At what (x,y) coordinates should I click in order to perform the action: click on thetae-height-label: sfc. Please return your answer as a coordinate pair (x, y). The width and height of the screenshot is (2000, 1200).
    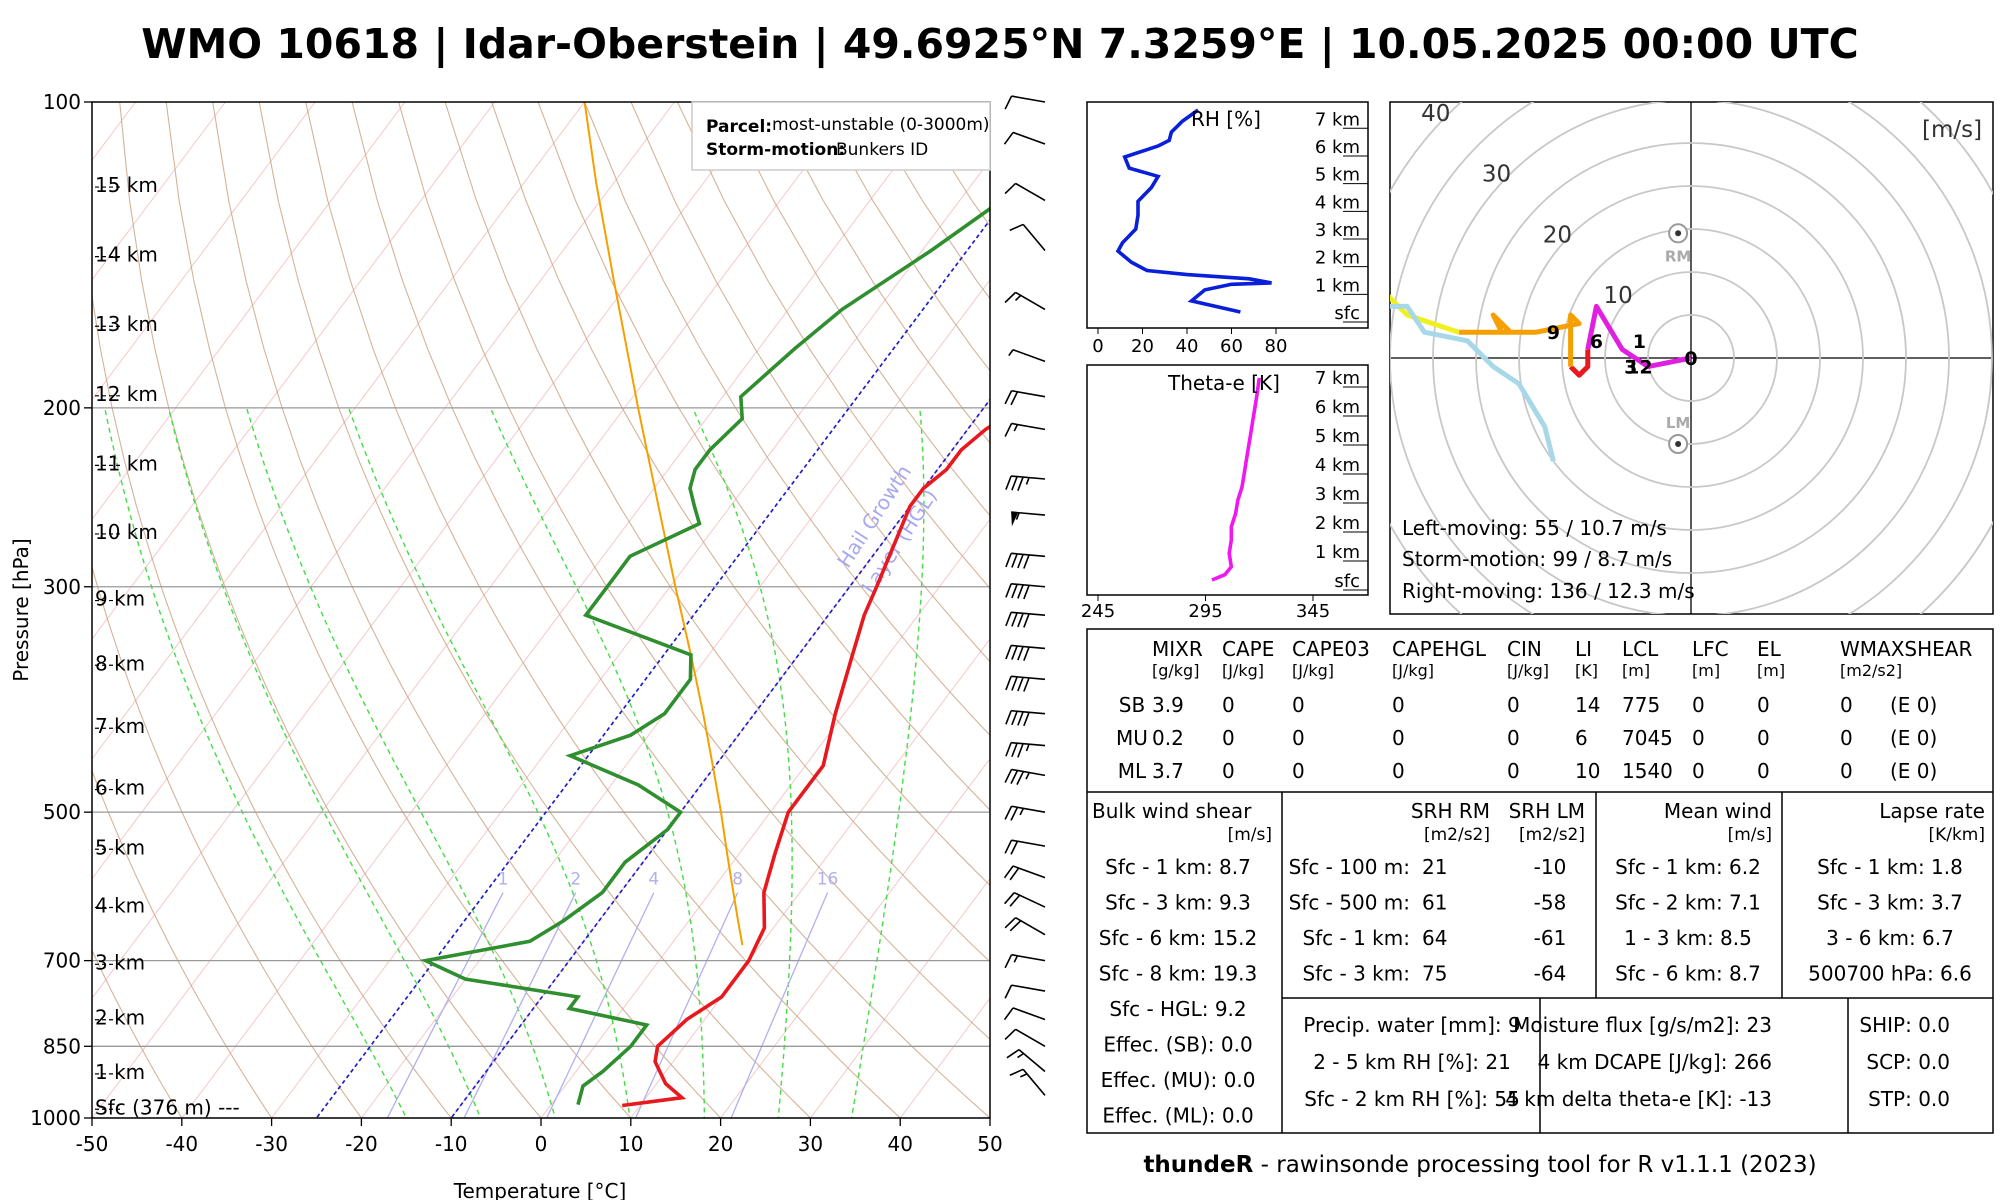
    Looking at the image, I should click on (1347, 581).